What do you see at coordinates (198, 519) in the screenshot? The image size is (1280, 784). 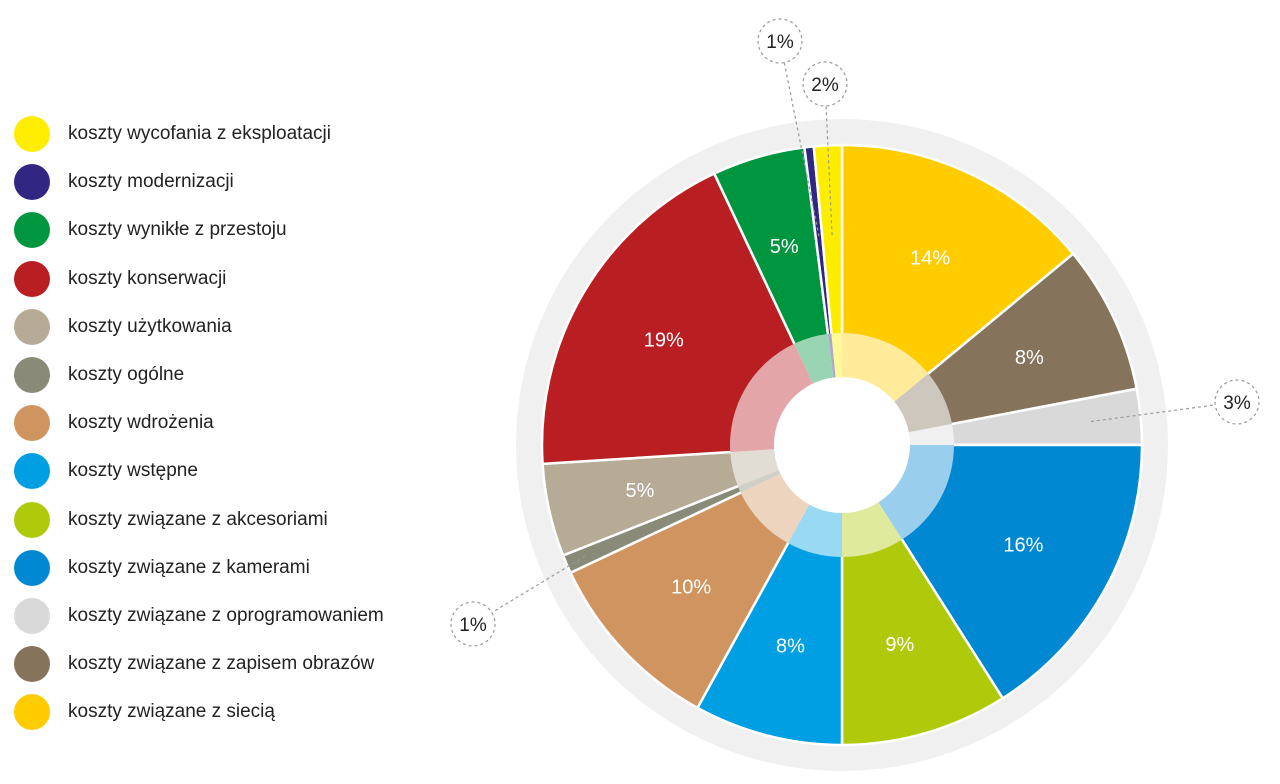 I see `legend-label: koszty związane z akcesoriami` at bounding box center [198, 519].